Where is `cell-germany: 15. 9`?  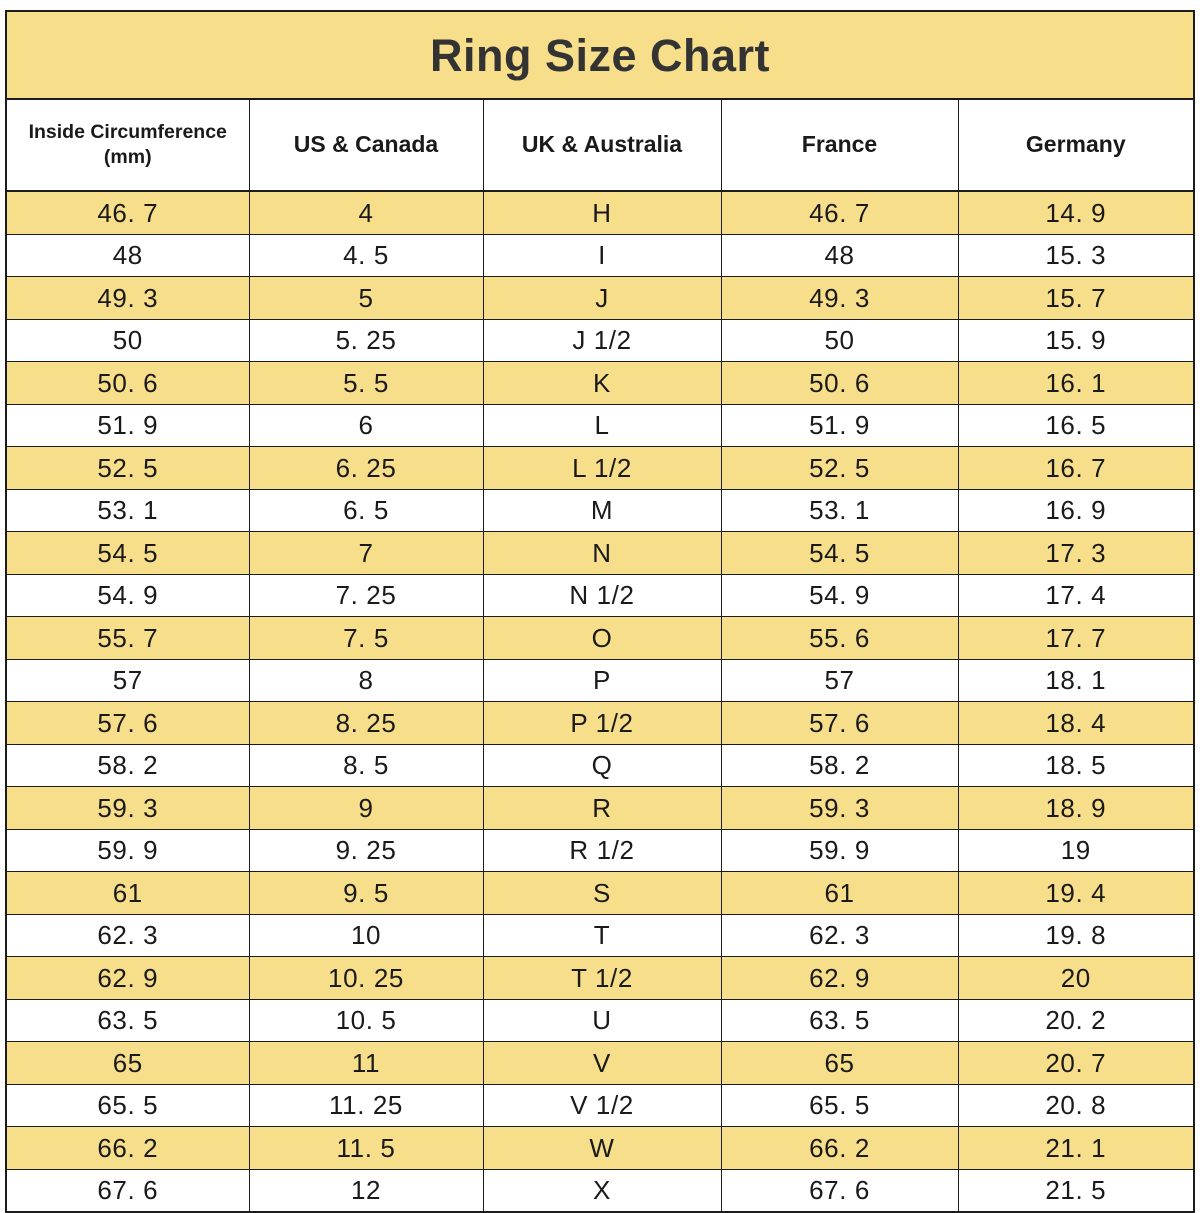 cell-germany: 15. 9 is located at coordinates (1076, 340).